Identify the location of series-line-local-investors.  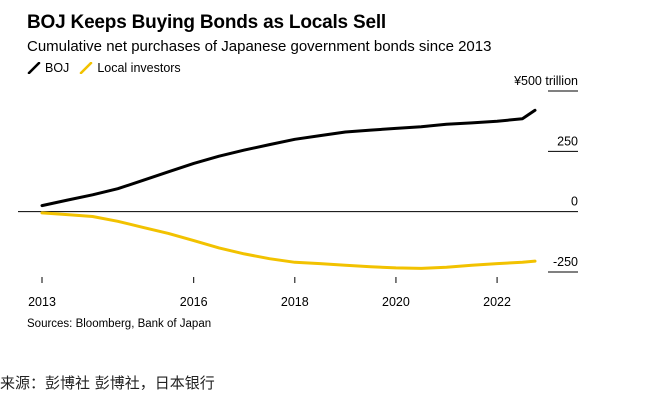
(288, 240).